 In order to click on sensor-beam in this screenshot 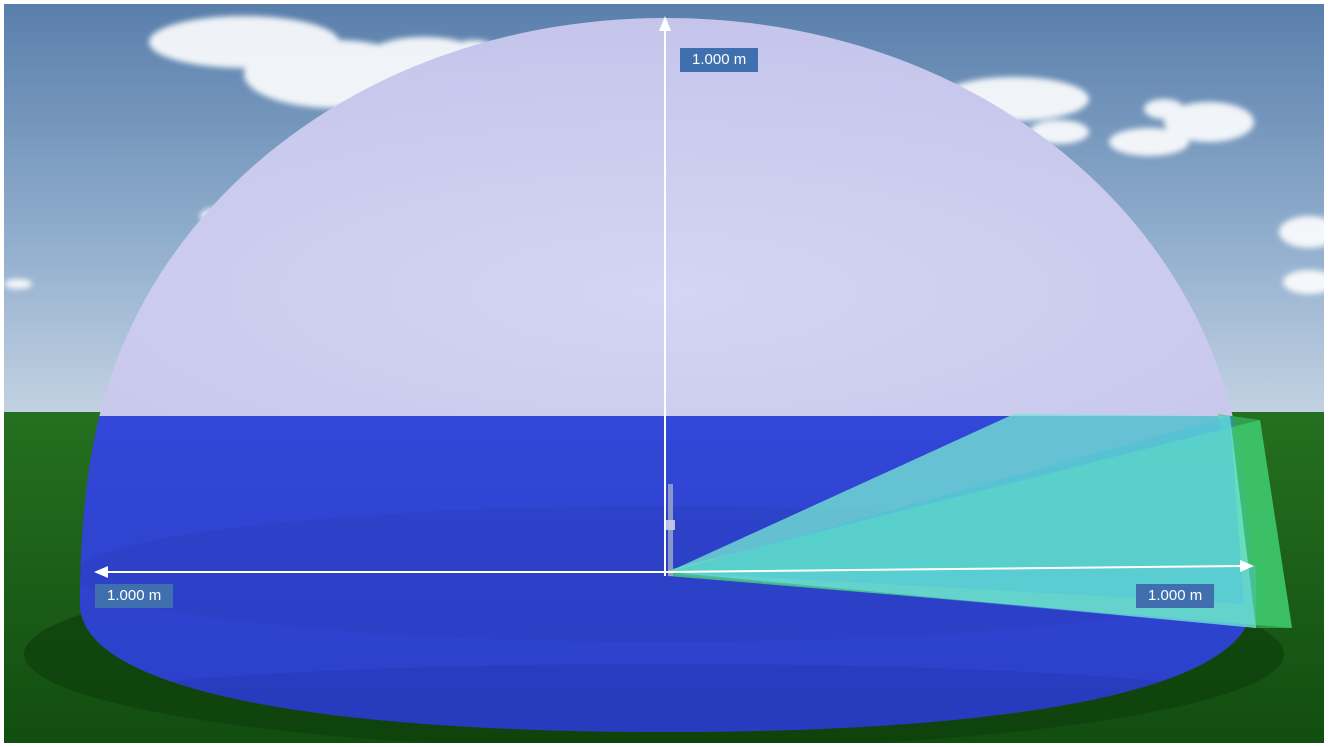, I will do `click(980, 521)`.